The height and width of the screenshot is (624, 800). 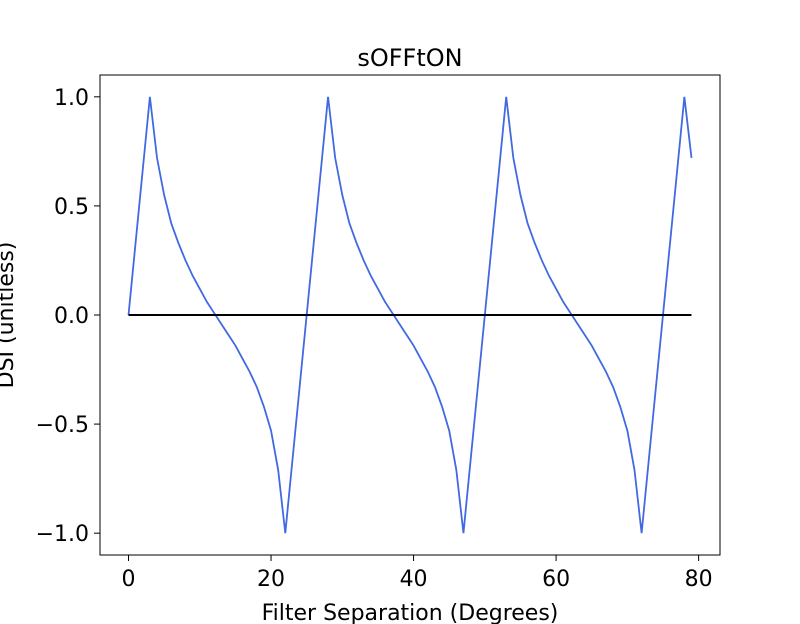 I want to click on y-tick-label: −0.5, so click(x=62, y=425).